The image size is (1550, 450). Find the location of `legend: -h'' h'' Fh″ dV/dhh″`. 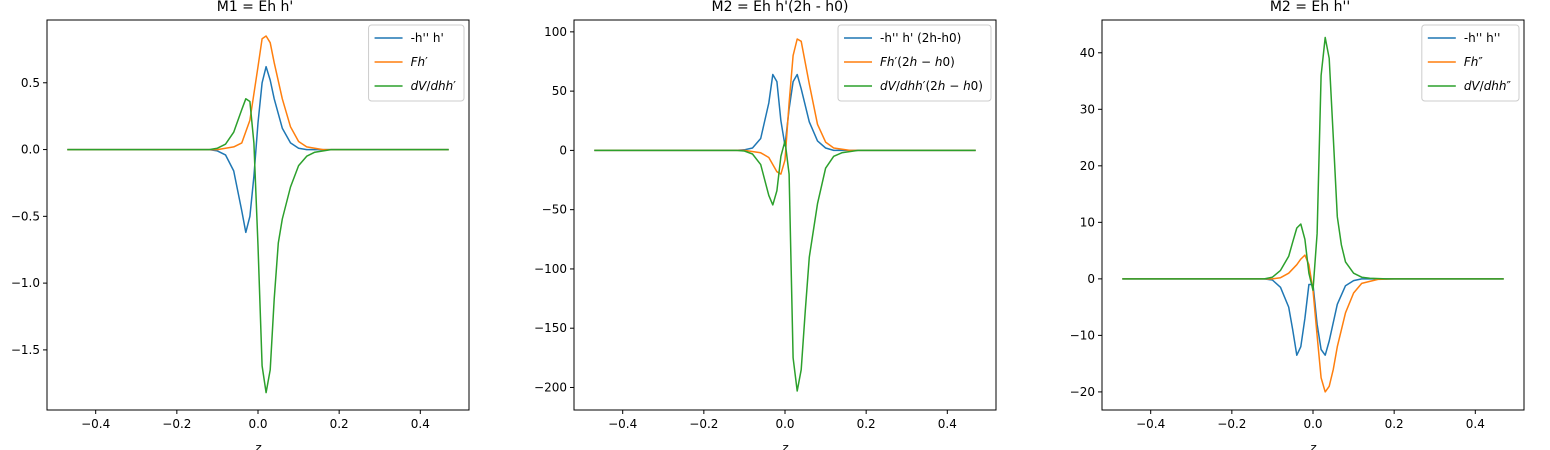

legend: -h'' h'' Fh″ dV/dhh″ is located at coordinates (1470, 63).